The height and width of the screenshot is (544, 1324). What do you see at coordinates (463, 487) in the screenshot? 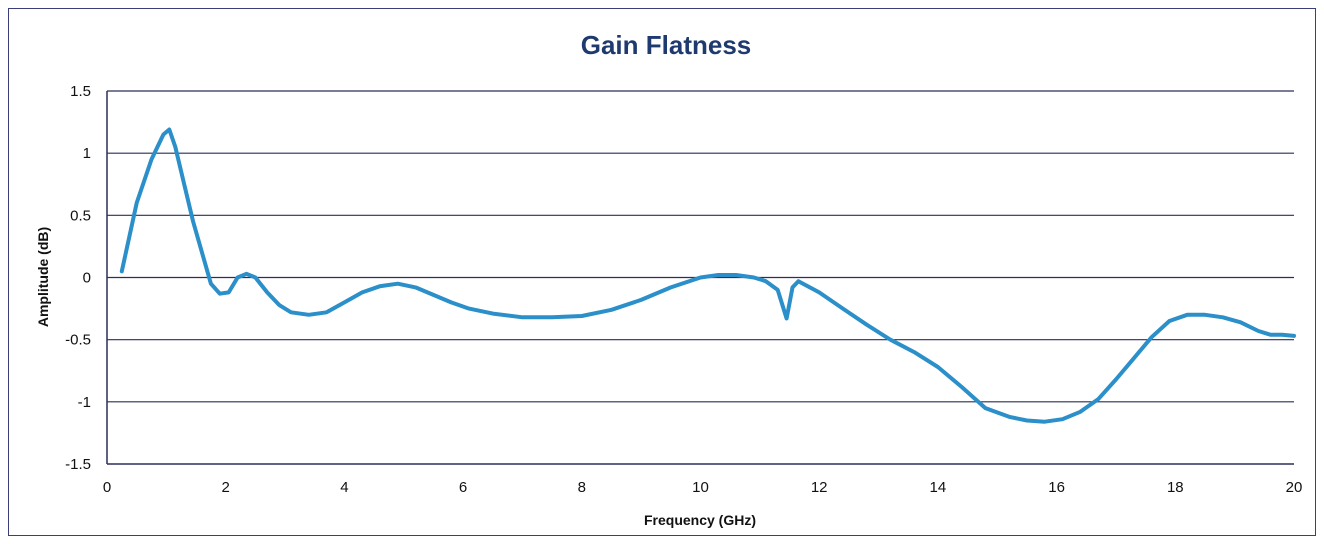
I see `x-tick-label: 6` at bounding box center [463, 487].